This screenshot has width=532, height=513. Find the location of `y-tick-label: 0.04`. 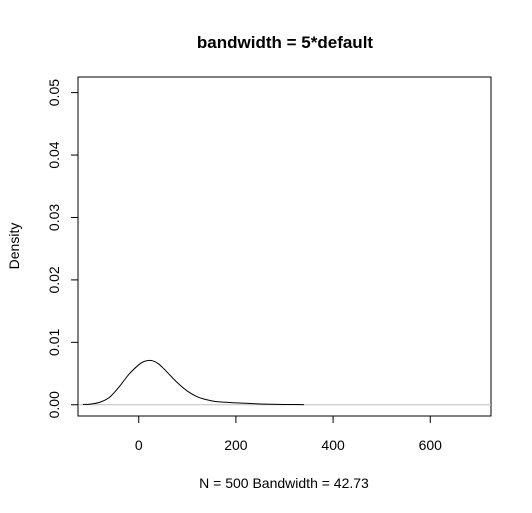

y-tick-label: 0.04 is located at coordinates (54, 154).